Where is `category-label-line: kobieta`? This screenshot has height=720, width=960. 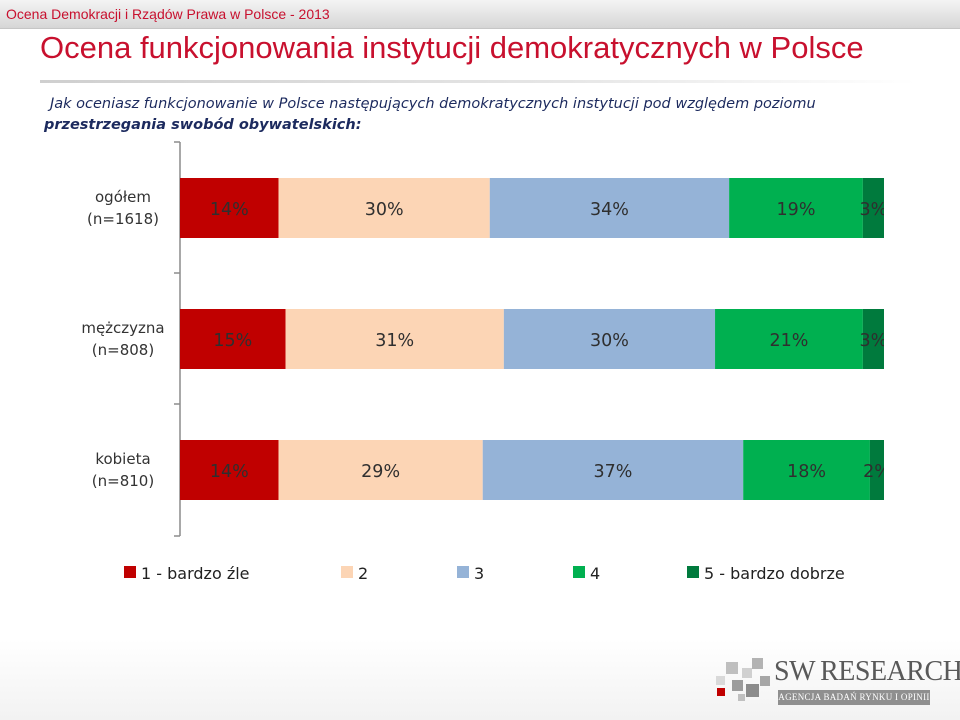 category-label-line: kobieta is located at coordinates (122, 459).